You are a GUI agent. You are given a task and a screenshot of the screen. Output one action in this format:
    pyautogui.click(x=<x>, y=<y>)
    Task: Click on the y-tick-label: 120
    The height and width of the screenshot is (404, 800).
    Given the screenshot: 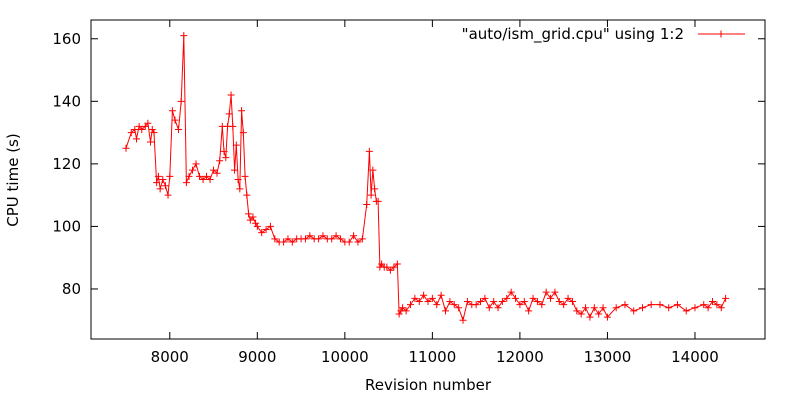 What is the action you would take?
    pyautogui.click(x=66, y=164)
    